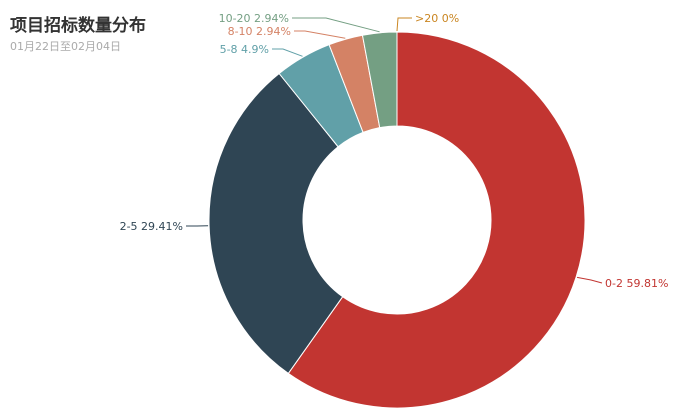 This screenshot has height=418, width=679. I want to click on slice-label-0-2: 0-2 59.81%, so click(636, 283).